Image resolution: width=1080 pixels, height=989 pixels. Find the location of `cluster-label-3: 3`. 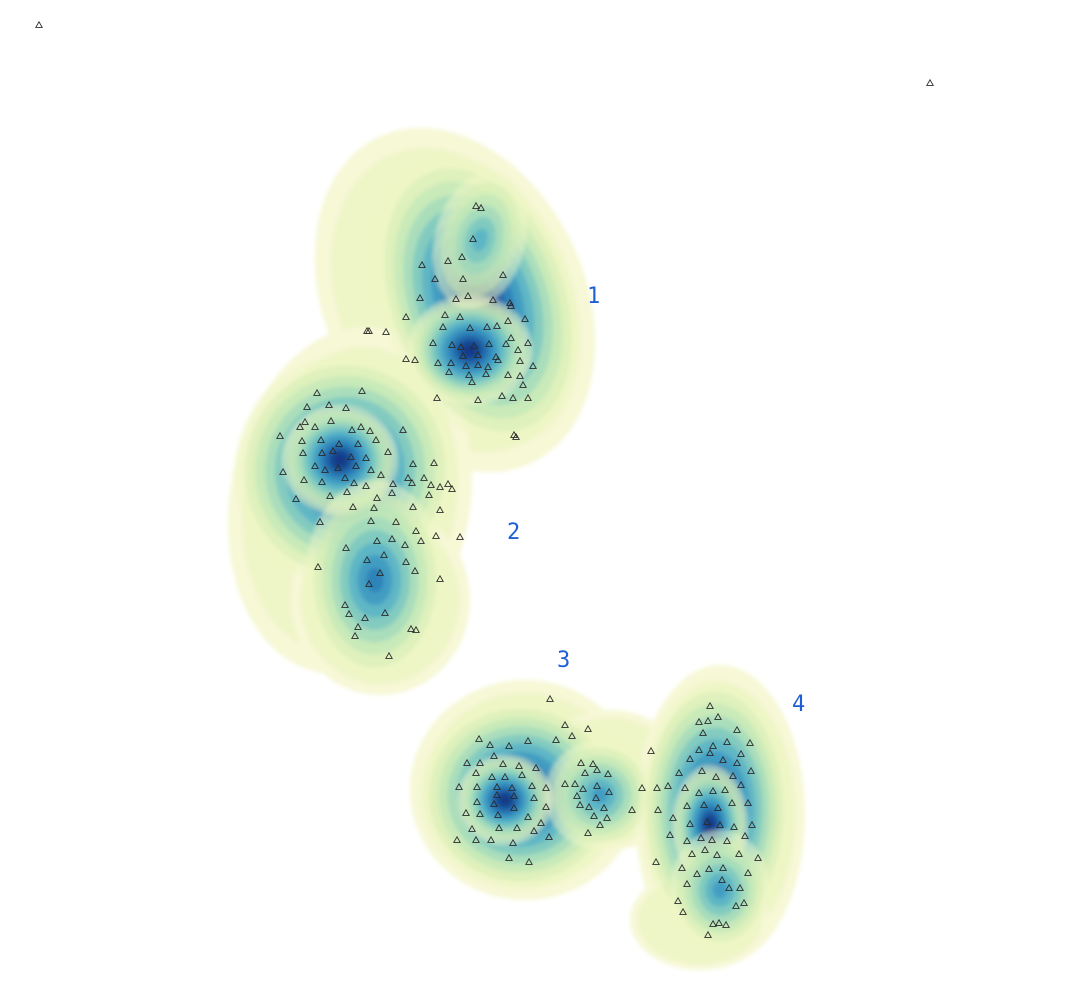

cluster-label-3: 3 is located at coordinates (563, 660).